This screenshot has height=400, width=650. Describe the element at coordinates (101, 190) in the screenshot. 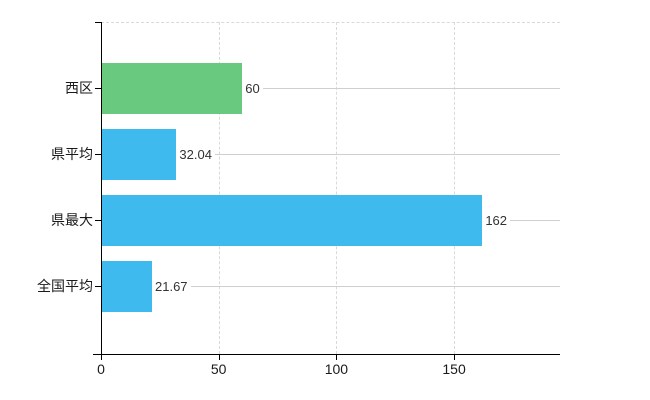

I see `y-axis` at that location.